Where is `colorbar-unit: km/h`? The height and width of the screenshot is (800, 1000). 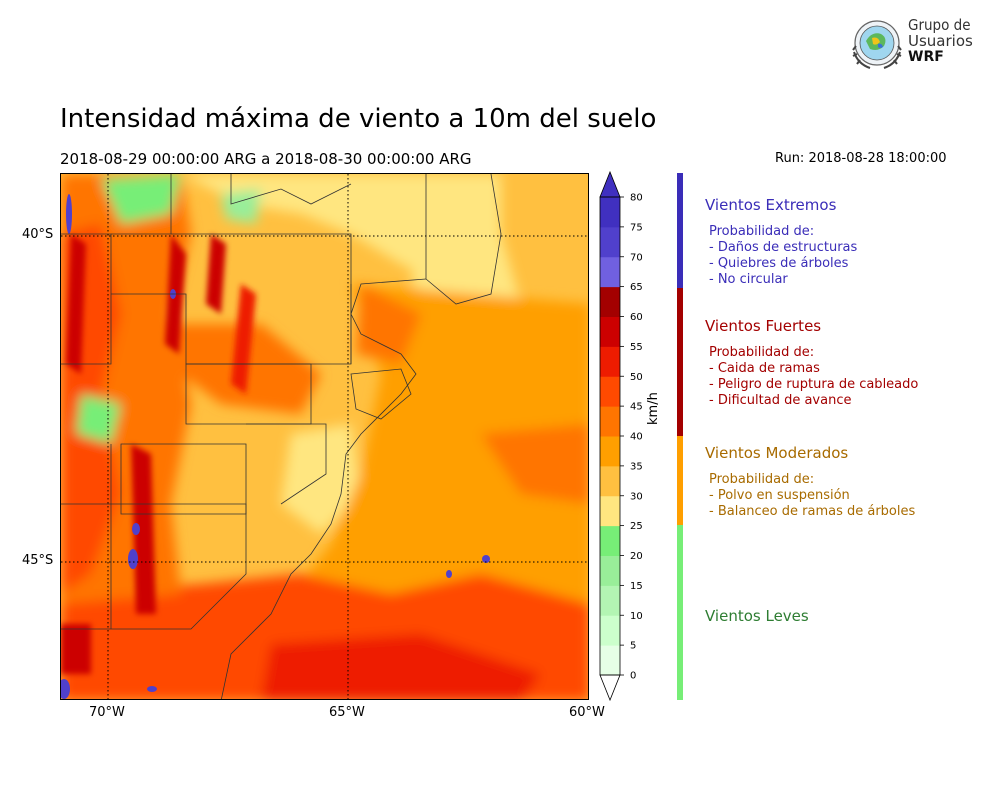 colorbar-unit: km/h is located at coordinates (653, 408).